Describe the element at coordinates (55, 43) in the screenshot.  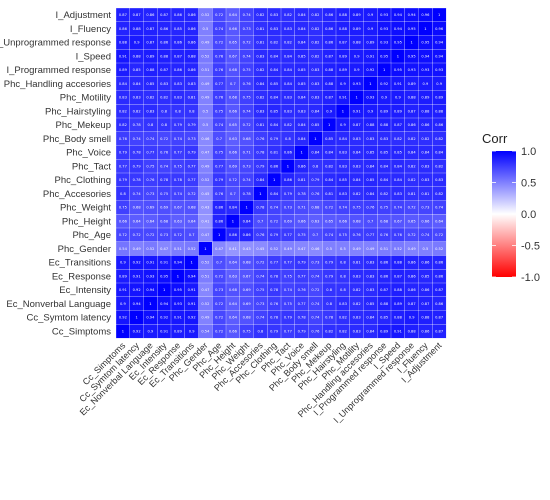
I see `y-axis-label: I_Unprogrammed response` at that location.